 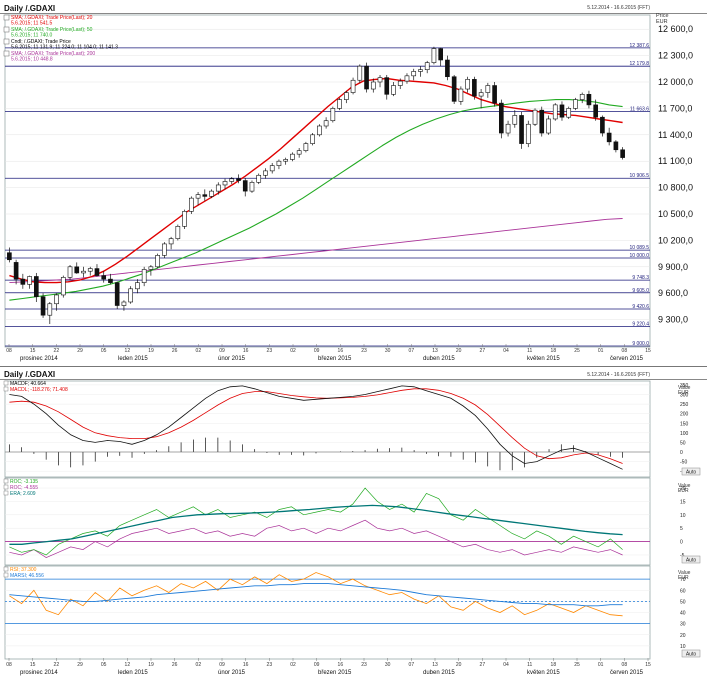 What do you see at coordinates (673, 320) in the screenshot?
I see `price-tick-label: 9 300,0` at bounding box center [673, 320].